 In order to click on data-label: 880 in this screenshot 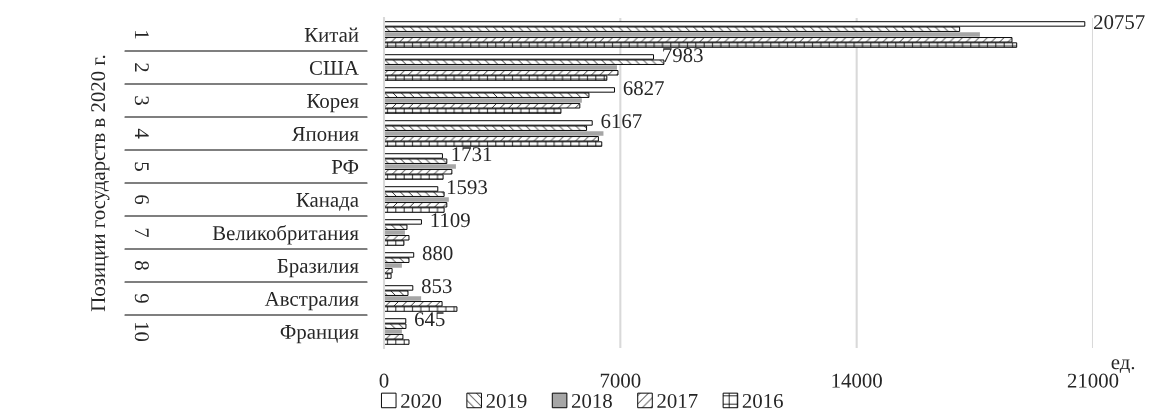, I will do `click(437, 253)`.